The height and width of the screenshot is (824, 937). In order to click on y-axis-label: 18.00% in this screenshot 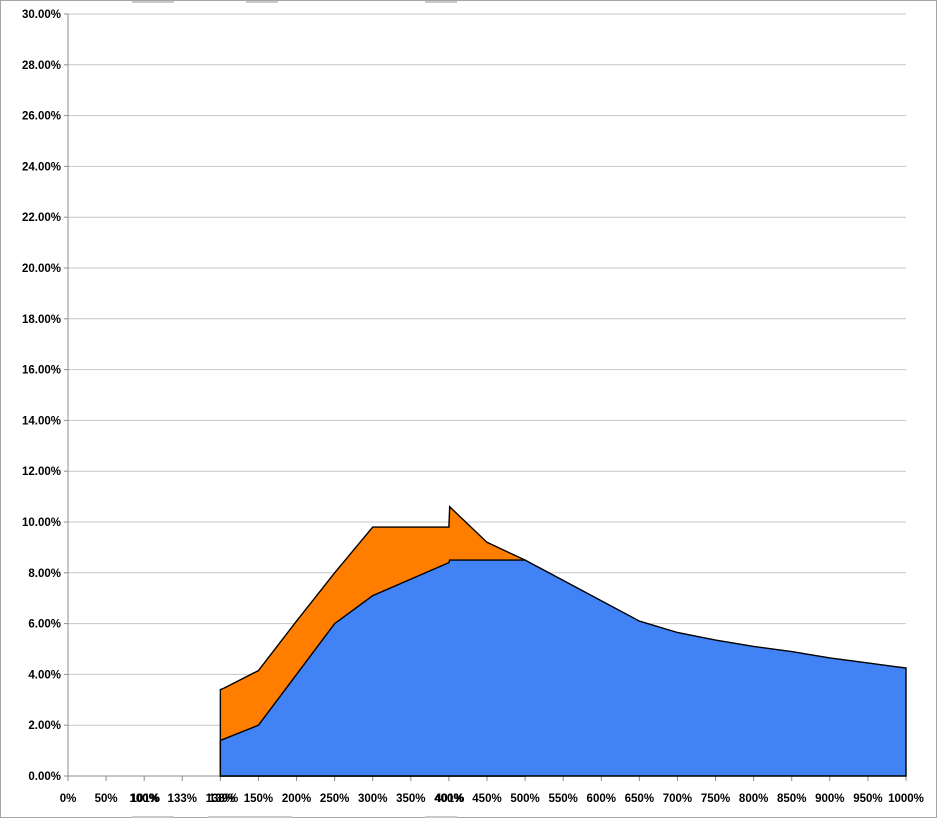, I will do `click(41, 320)`.